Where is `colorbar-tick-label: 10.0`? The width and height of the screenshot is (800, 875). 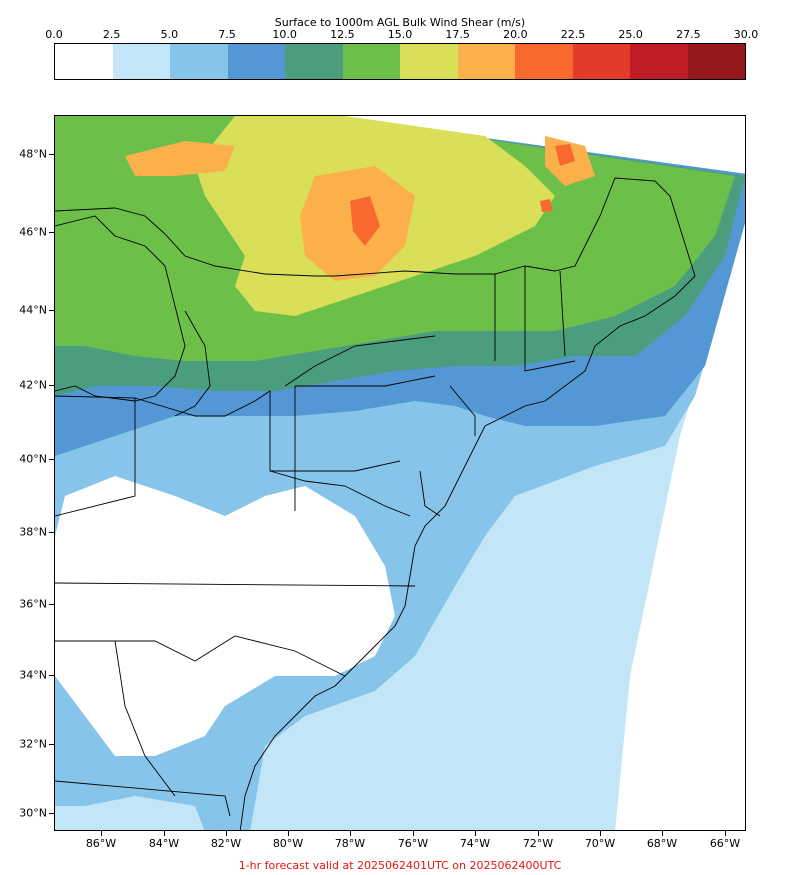
colorbar-tick-label: 10.0 is located at coordinates (284, 34).